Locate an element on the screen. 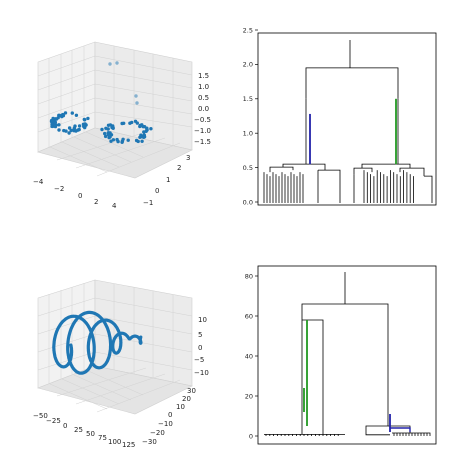 This screenshot has width=474, height=474. x-tick-labels: −50 −25 0 25 50 75 100 125 is located at coordinates (84, 430).